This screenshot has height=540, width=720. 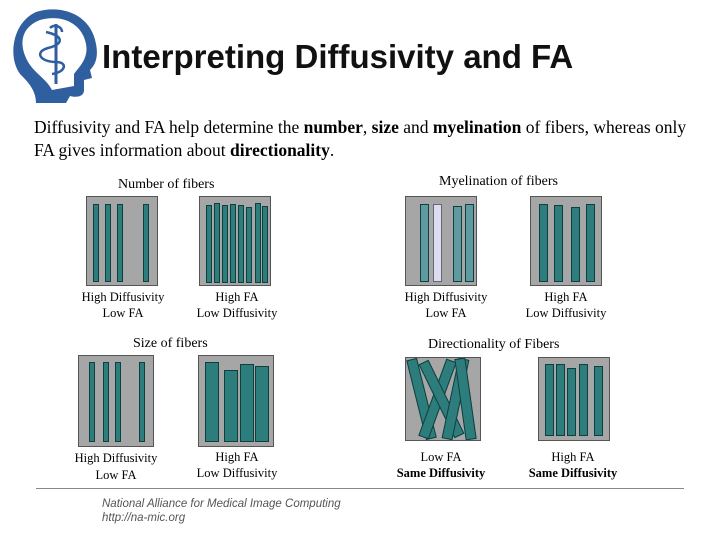 What do you see at coordinates (441, 465) in the screenshot?
I see `label-direction-left: Low FA Same Diffusivity` at bounding box center [441, 465].